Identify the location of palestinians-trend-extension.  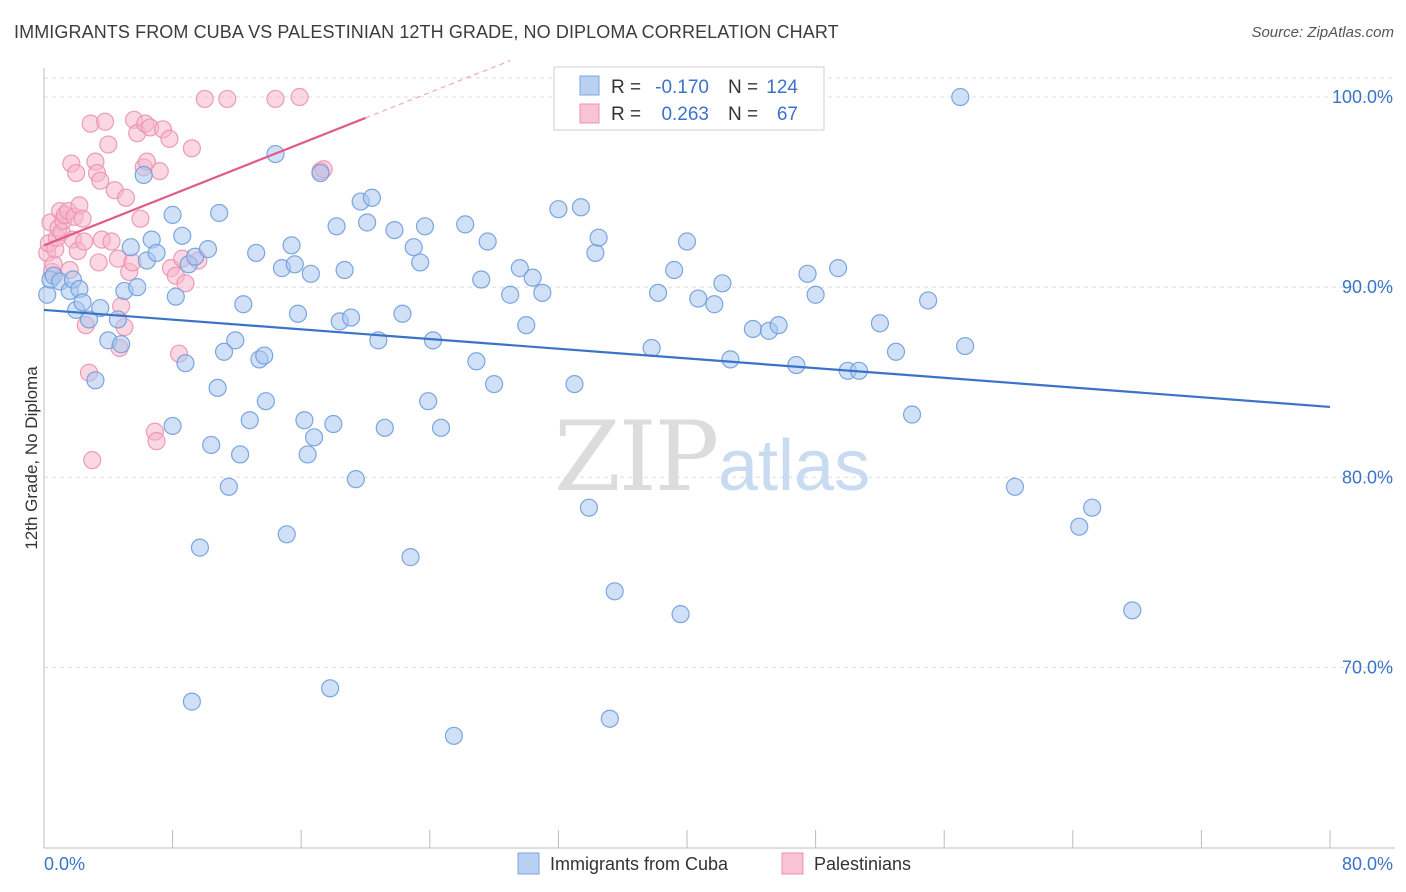
(438, 89).